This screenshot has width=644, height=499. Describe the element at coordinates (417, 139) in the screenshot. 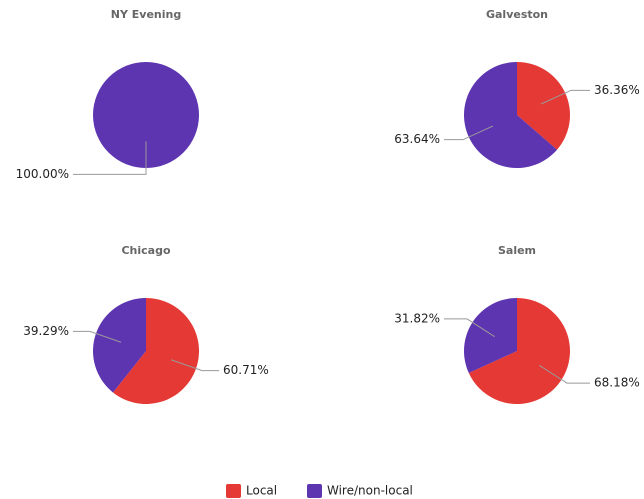

I see `data-label: 63.64%` at that location.